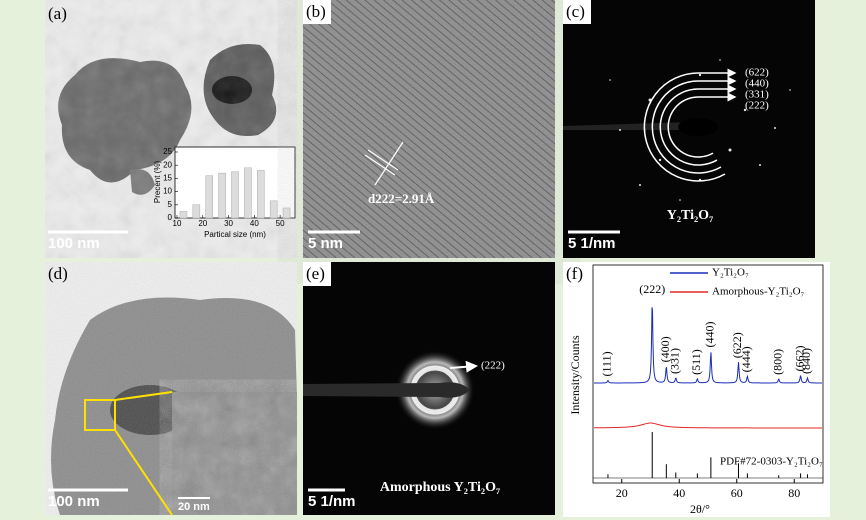  I want to click on peak-label: (622), so click(737, 345).